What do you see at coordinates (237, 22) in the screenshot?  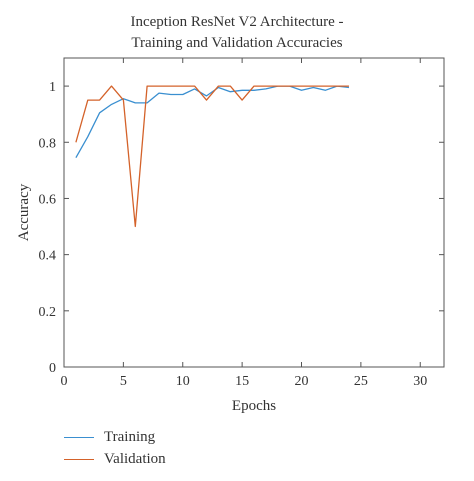 I see `chart-title-line-1: Inception ResNet V2 Architecture -` at bounding box center [237, 22].